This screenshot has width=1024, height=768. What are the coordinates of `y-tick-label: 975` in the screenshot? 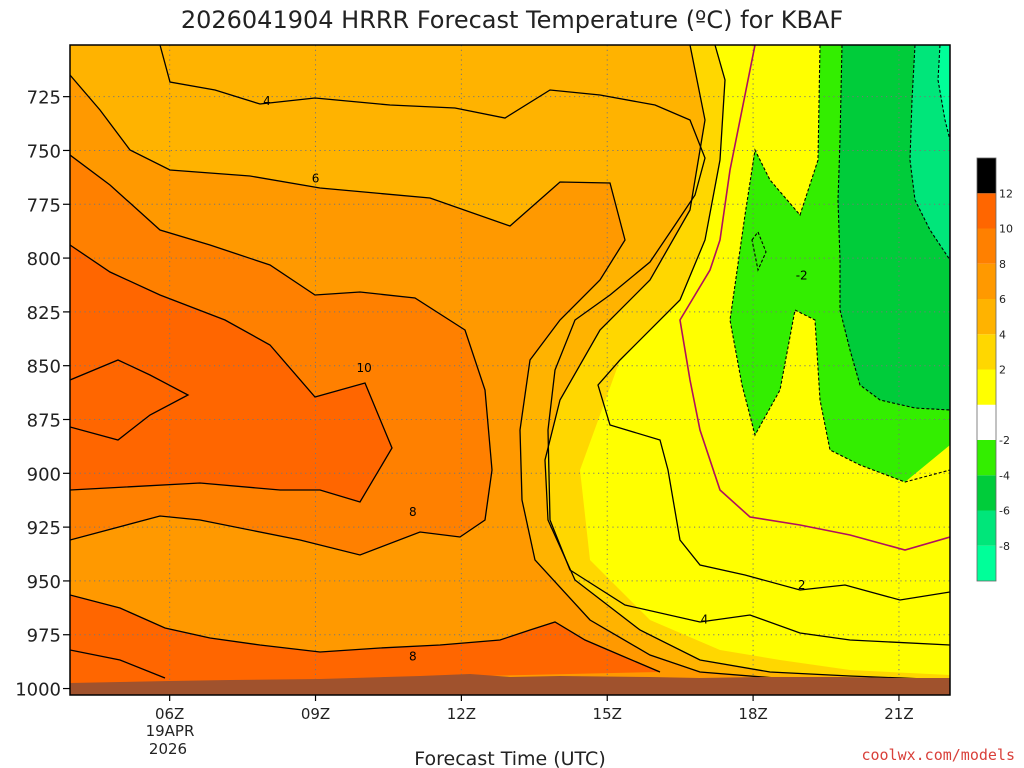 It's located at (44, 636).